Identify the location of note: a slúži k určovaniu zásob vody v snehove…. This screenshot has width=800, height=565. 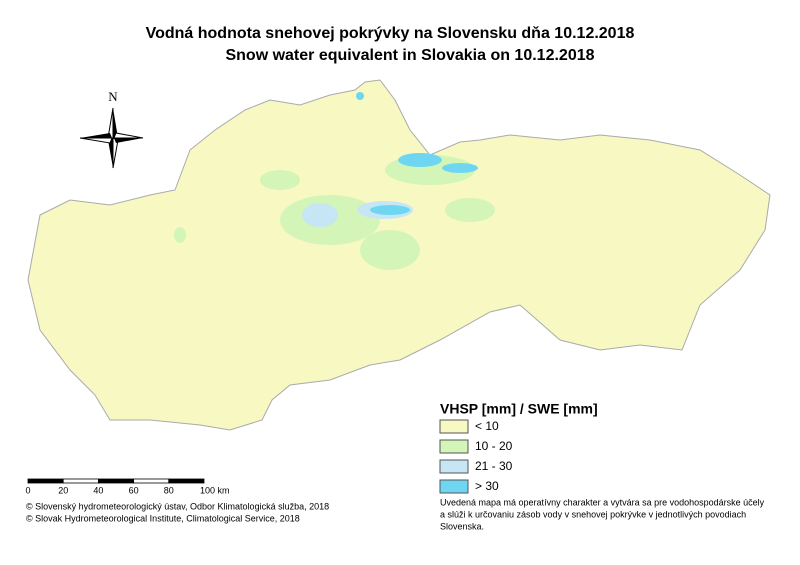
(593, 514).